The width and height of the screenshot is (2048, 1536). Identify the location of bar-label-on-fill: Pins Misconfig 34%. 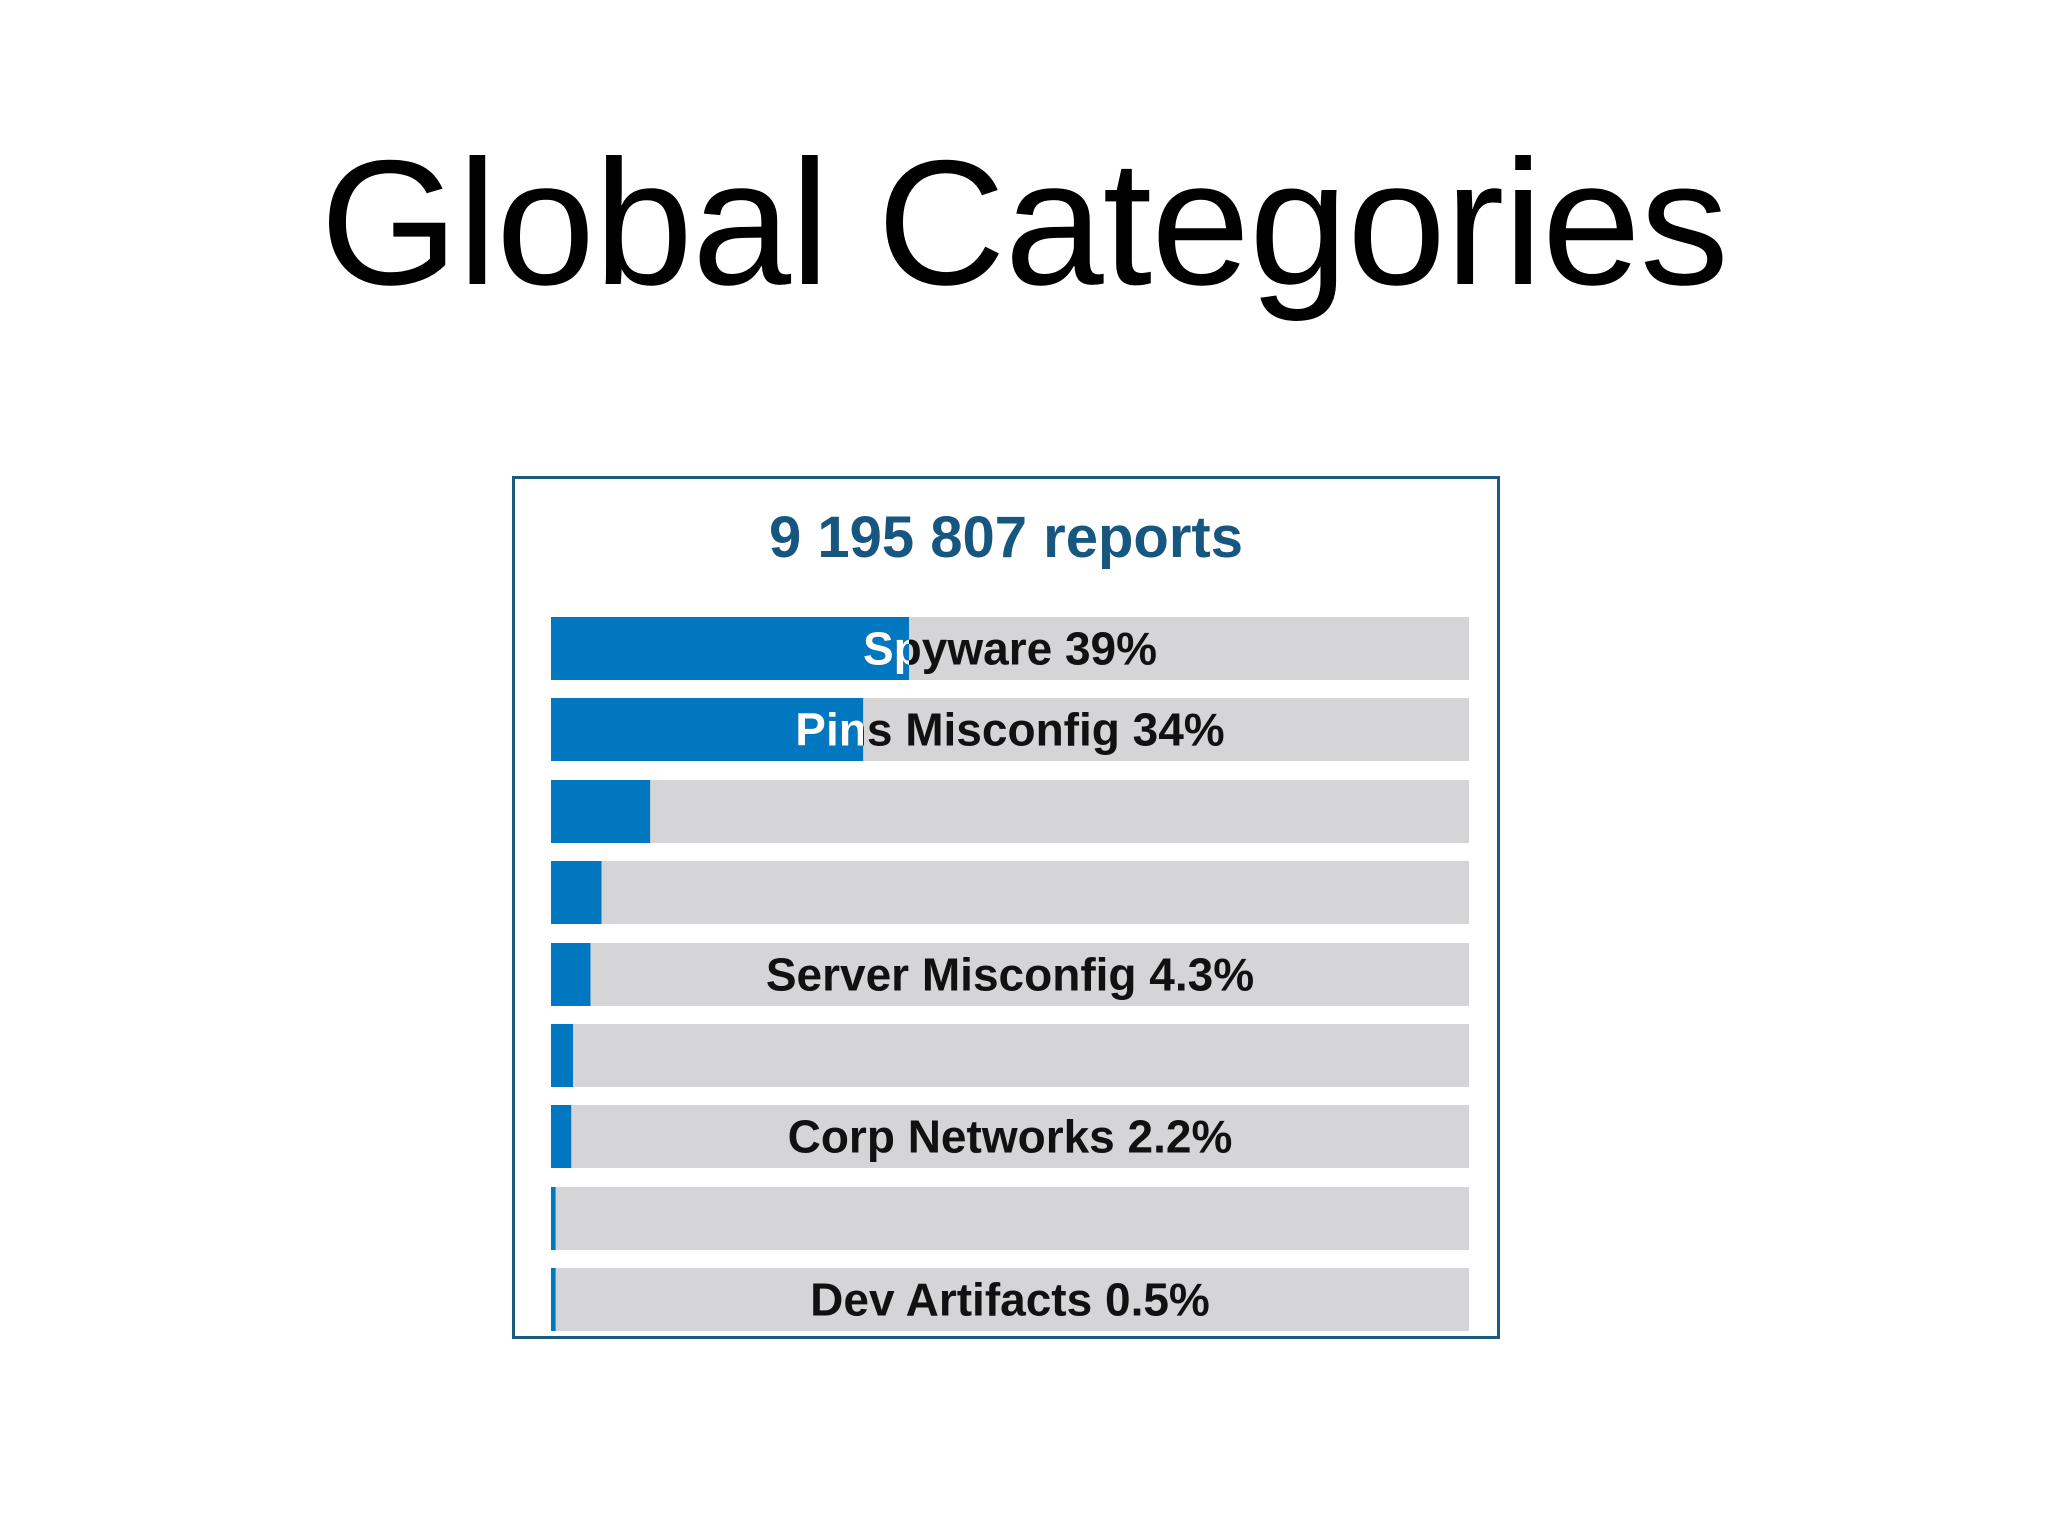
(1009, 730).